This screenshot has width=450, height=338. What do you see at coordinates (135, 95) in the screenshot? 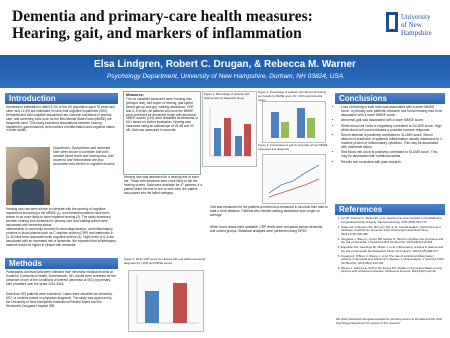
I see `measures-heading: Measures:` at bounding box center [135, 95].